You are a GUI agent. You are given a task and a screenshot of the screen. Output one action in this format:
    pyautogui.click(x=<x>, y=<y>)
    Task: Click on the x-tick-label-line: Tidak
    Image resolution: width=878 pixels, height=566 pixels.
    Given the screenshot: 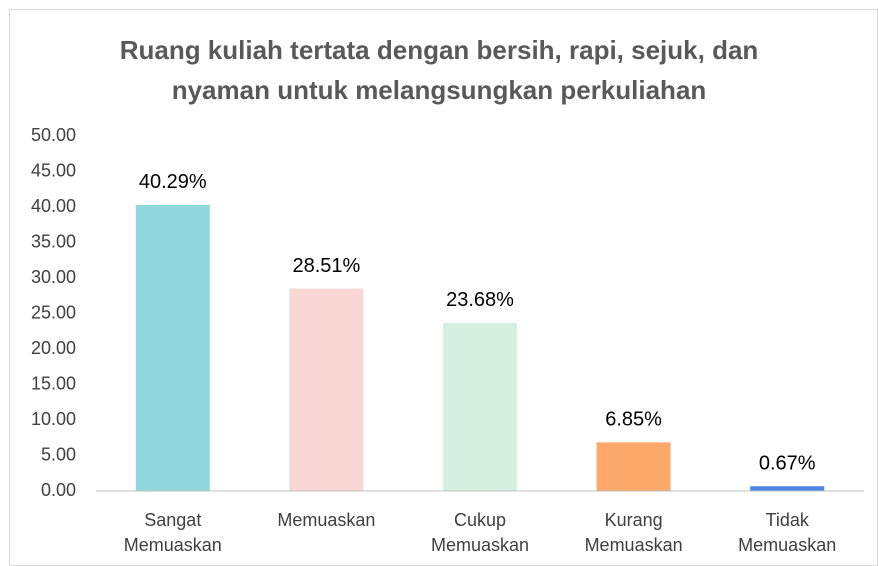 What is the action you would take?
    pyautogui.click(x=788, y=520)
    